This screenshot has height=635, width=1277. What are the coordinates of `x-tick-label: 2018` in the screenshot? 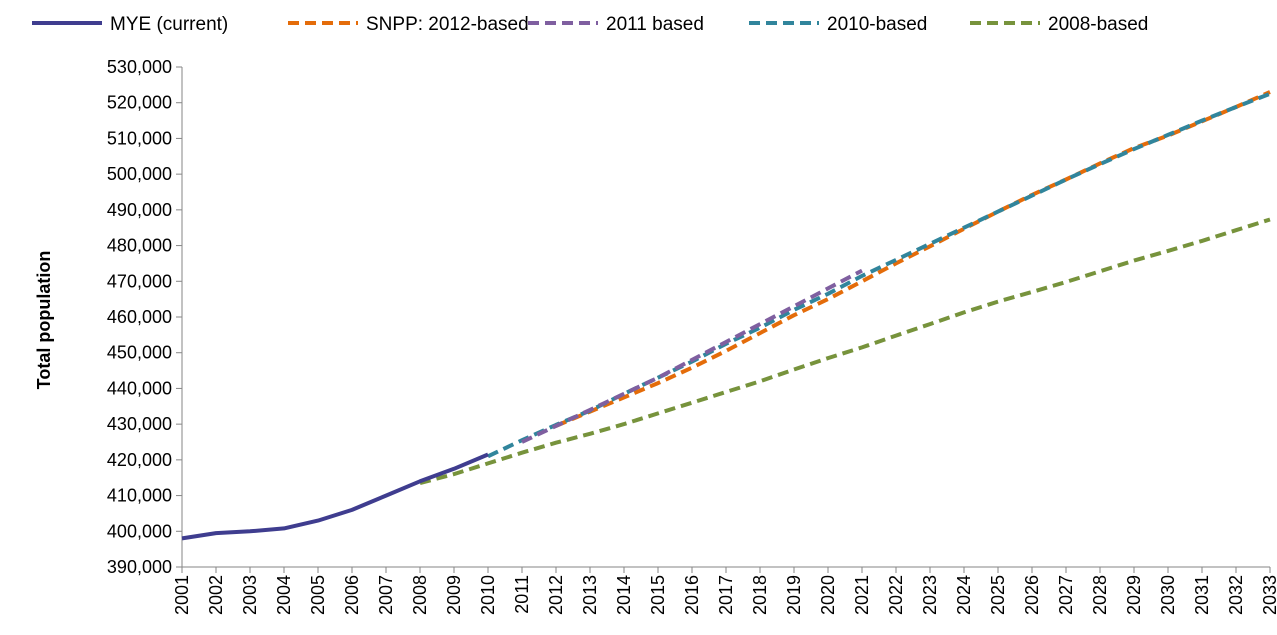 It's located at (760, 595).